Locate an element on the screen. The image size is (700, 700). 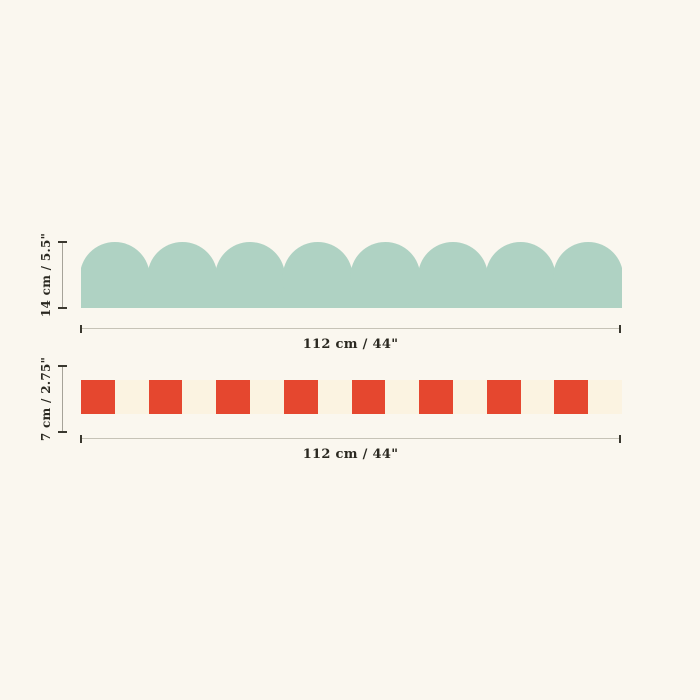
checker-width-label: 112 cm / 44" is located at coordinates (350, 454).